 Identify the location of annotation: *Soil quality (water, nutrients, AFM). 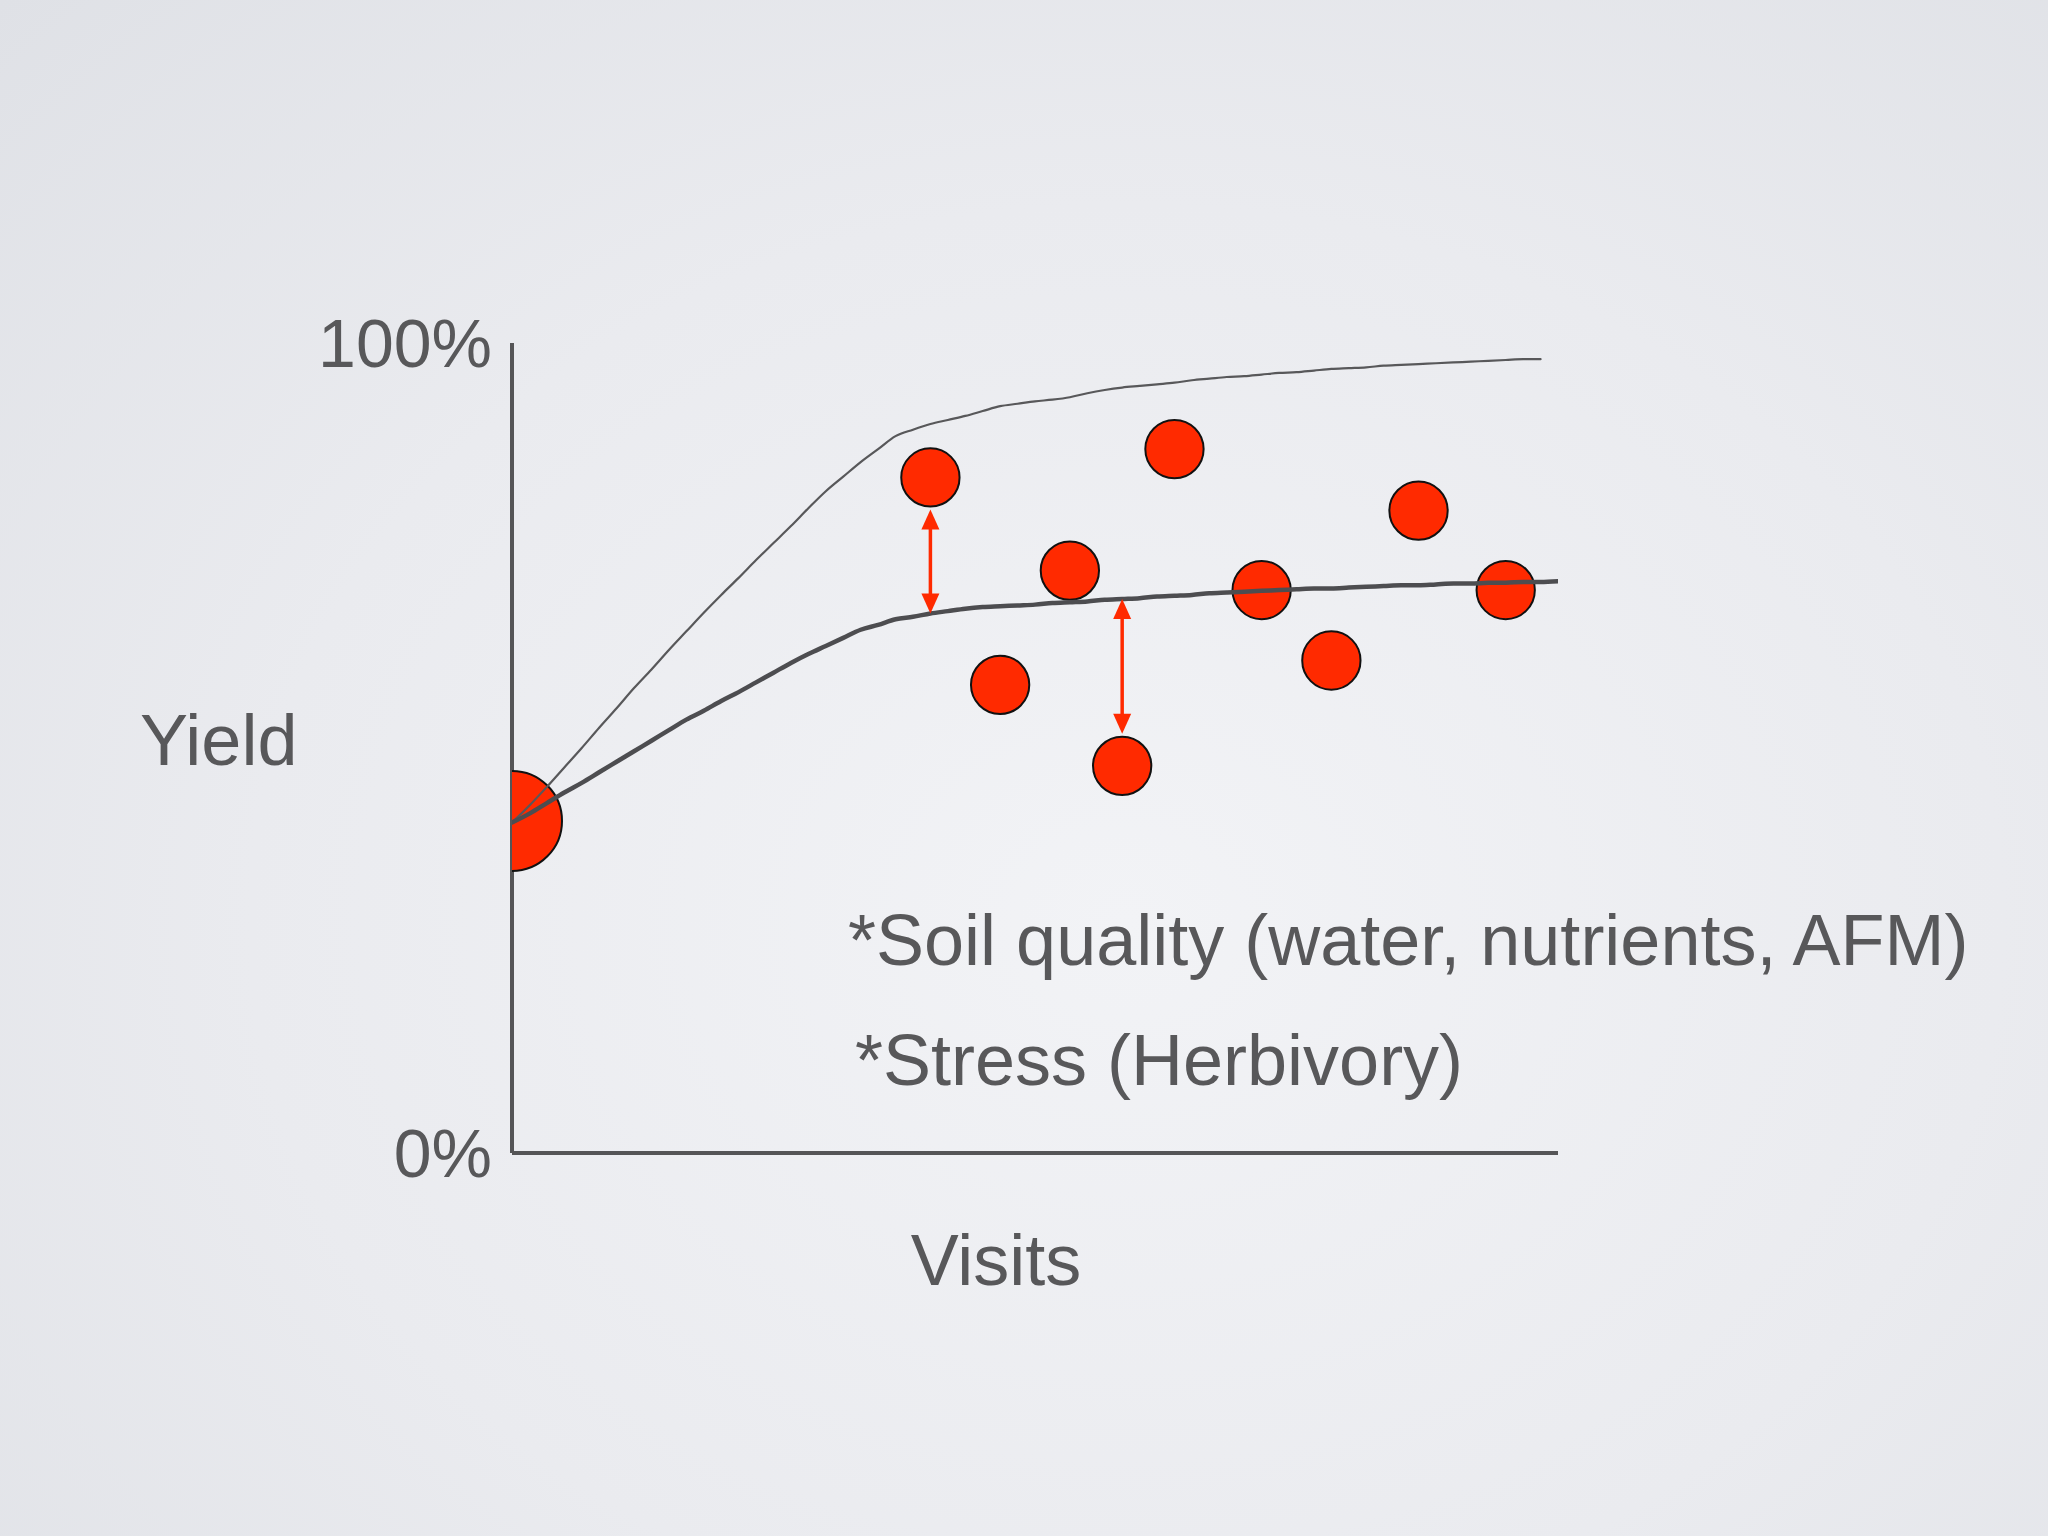
(1408, 940).